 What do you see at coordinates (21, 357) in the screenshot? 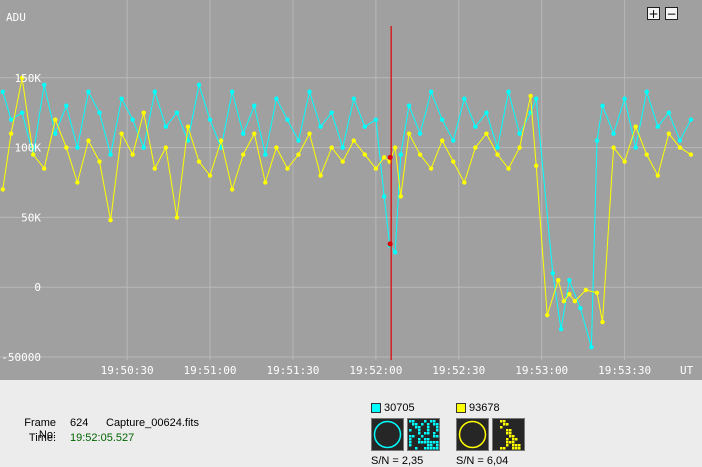
I see `y-tick-label: -50000` at bounding box center [21, 357].